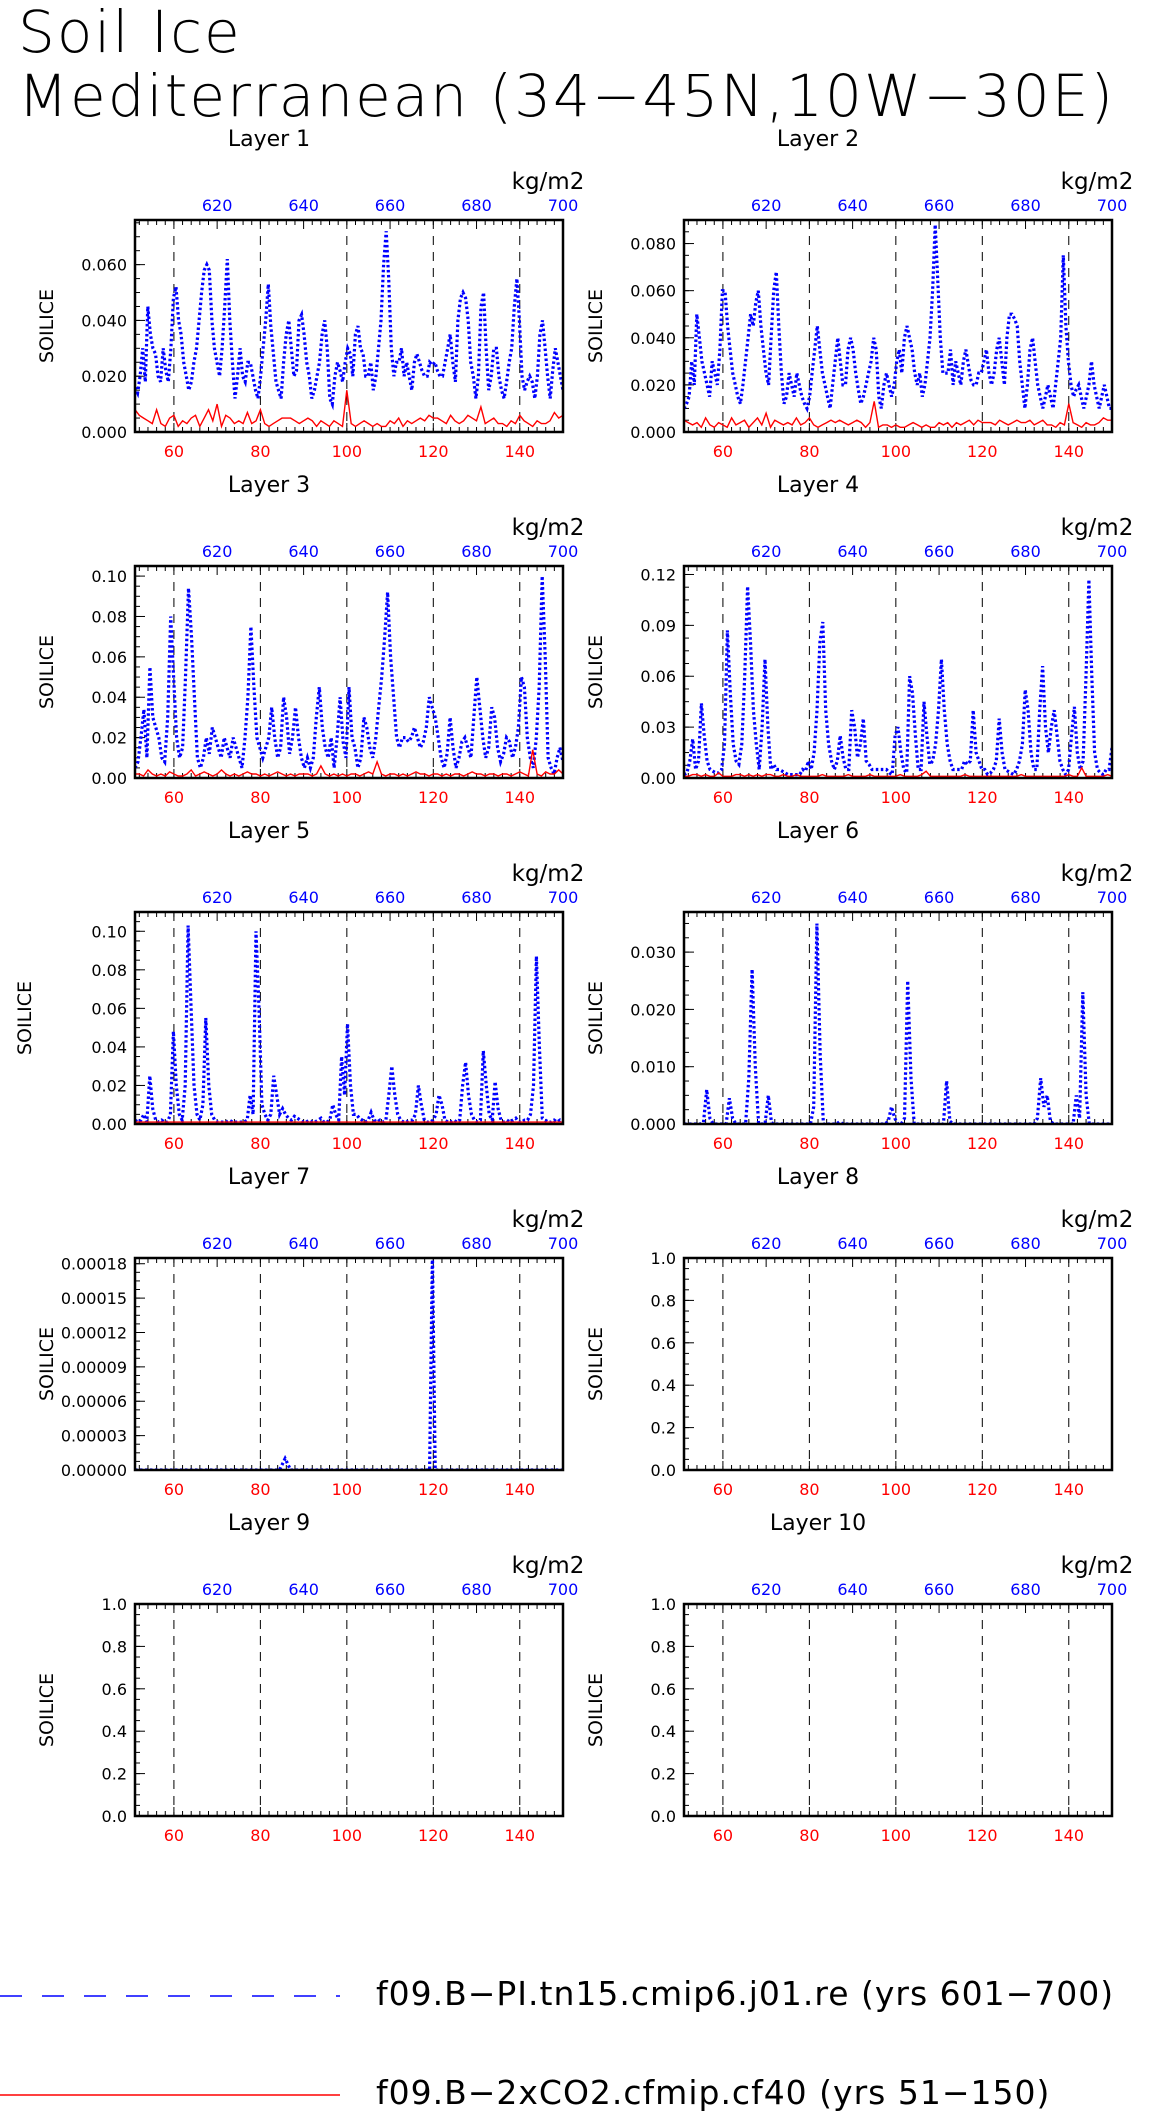  What do you see at coordinates (109, 970) in the screenshot?
I see `y-tick-label: 0.08` at bounding box center [109, 970].